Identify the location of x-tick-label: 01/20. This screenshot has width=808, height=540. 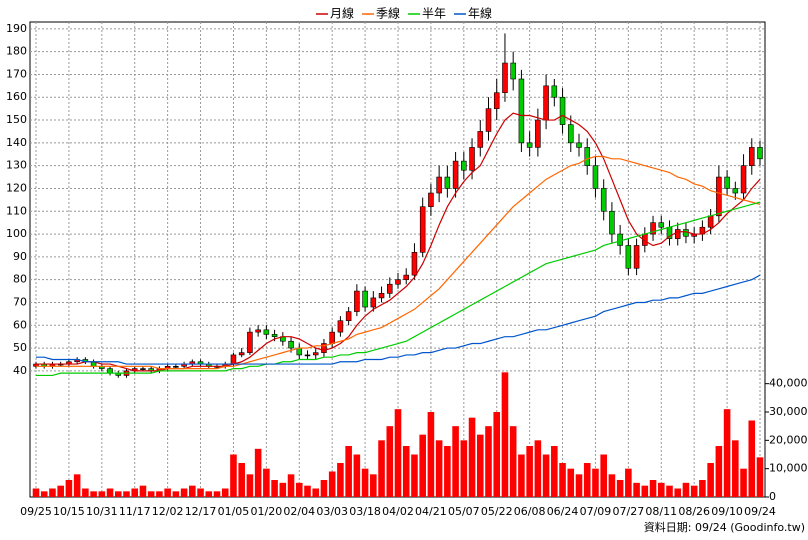
(267, 511).